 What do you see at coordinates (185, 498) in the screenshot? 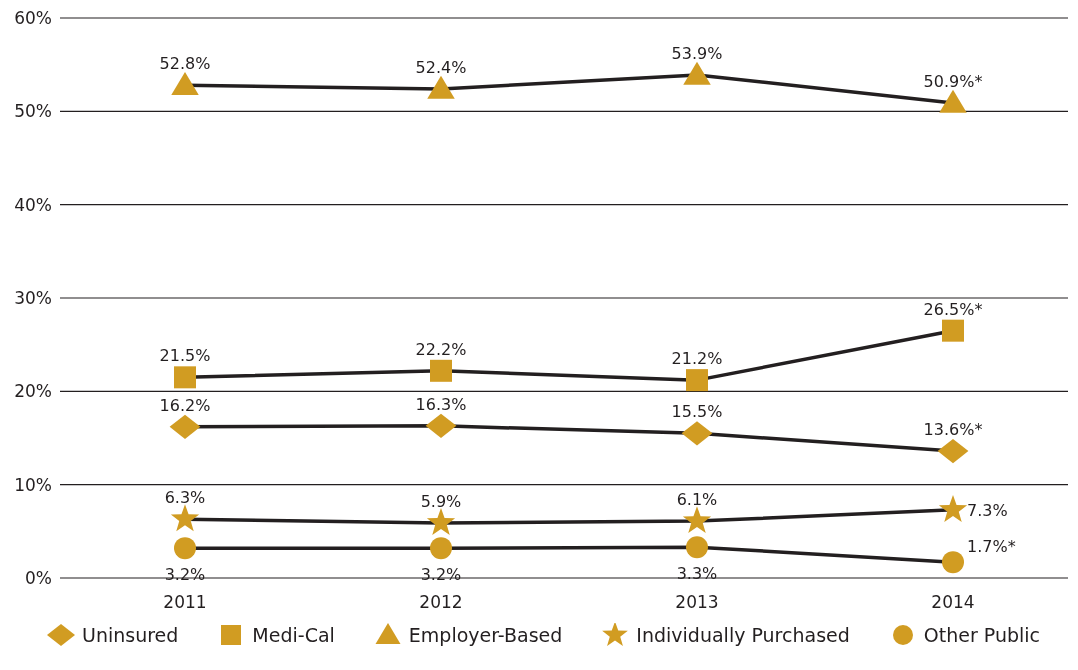
I see `data-label: 6.3%` at bounding box center [185, 498].